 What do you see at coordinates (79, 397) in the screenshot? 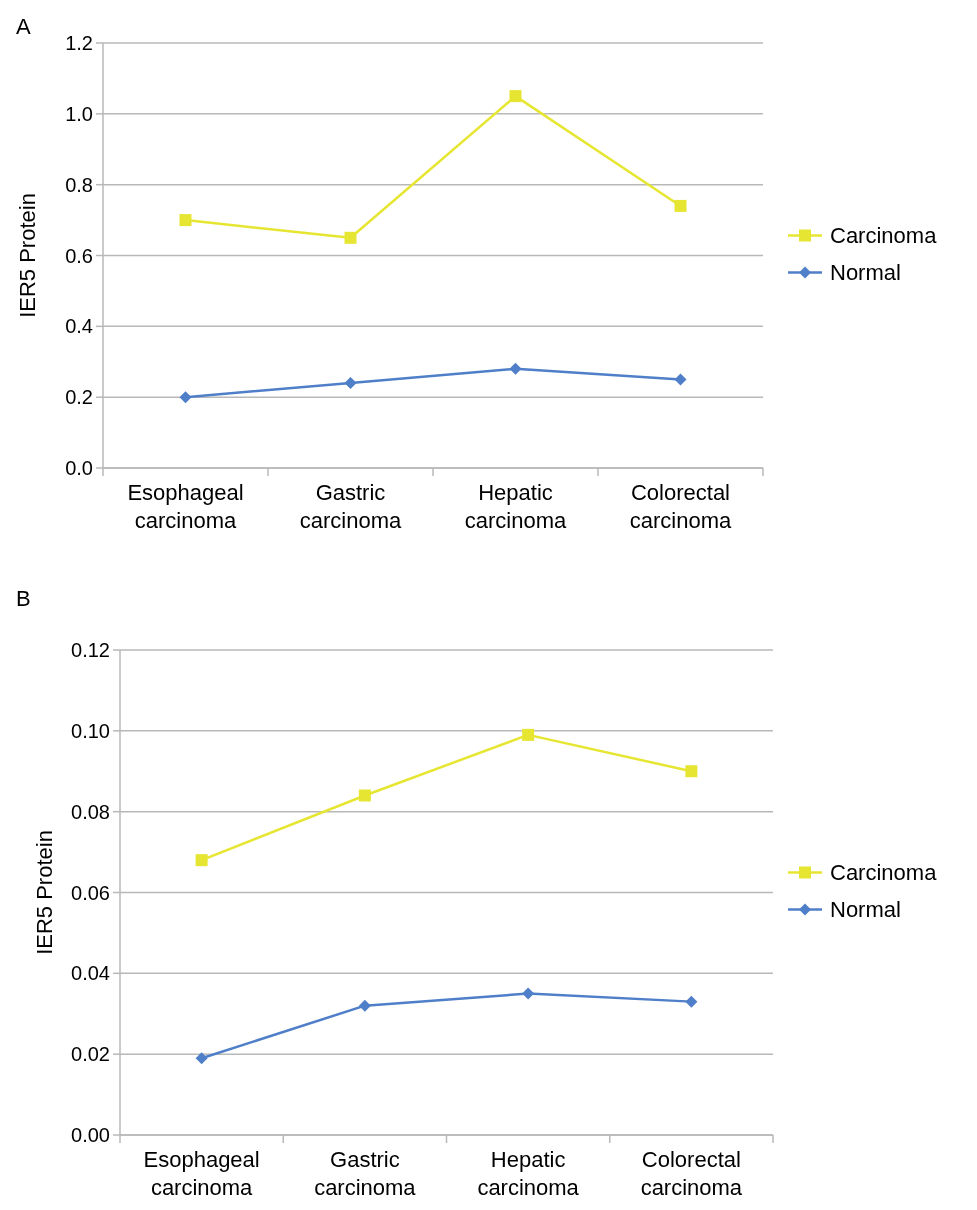
I see `y-tick-label: 0.2` at bounding box center [79, 397].